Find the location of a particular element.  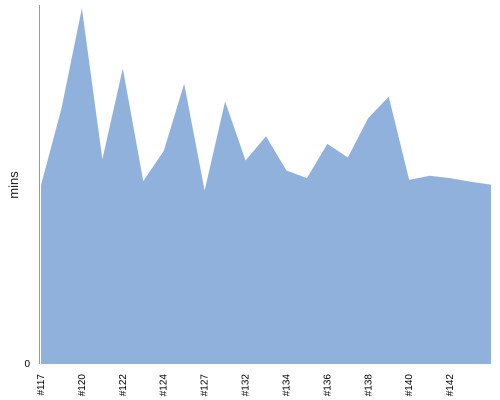

x-tick-label: #124 is located at coordinates (164, 385).